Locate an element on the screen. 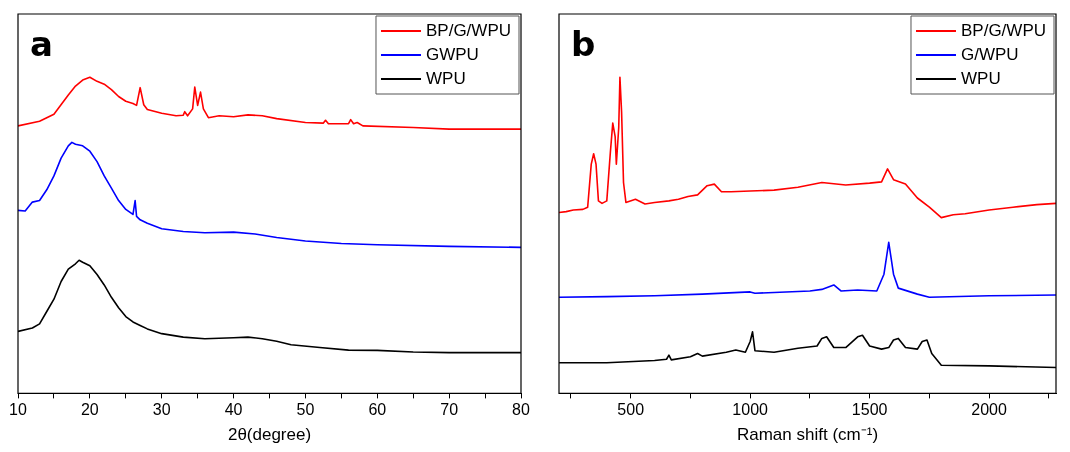 This screenshot has height=452, width=1070. x-tick-label: 1500 is located at coordinates (869, 410).